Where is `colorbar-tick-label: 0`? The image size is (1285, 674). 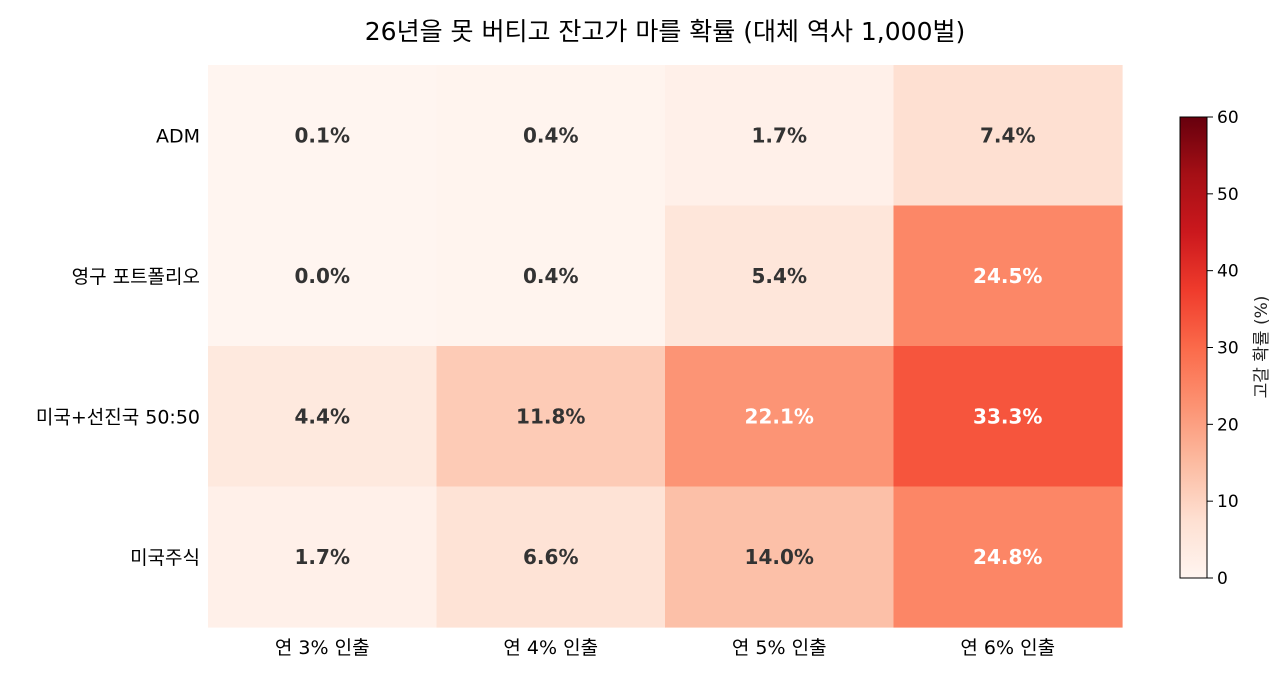
colorbar-tick-label: 0 is located at coordinates (1222, 579).